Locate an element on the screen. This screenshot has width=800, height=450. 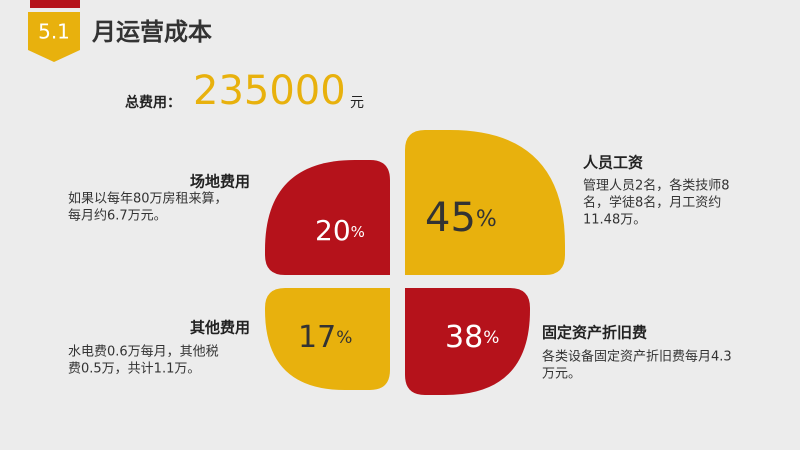
item-description: 名，学徒8名，月工资约 is located at coordinates (652, 203).